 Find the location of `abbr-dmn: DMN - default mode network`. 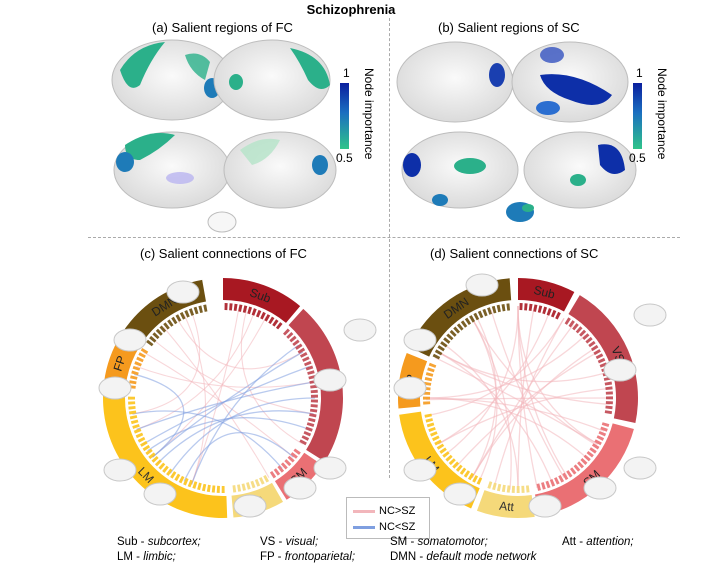

abbr-dmn: DMN - default mode network is located at coordinates (463, 557).